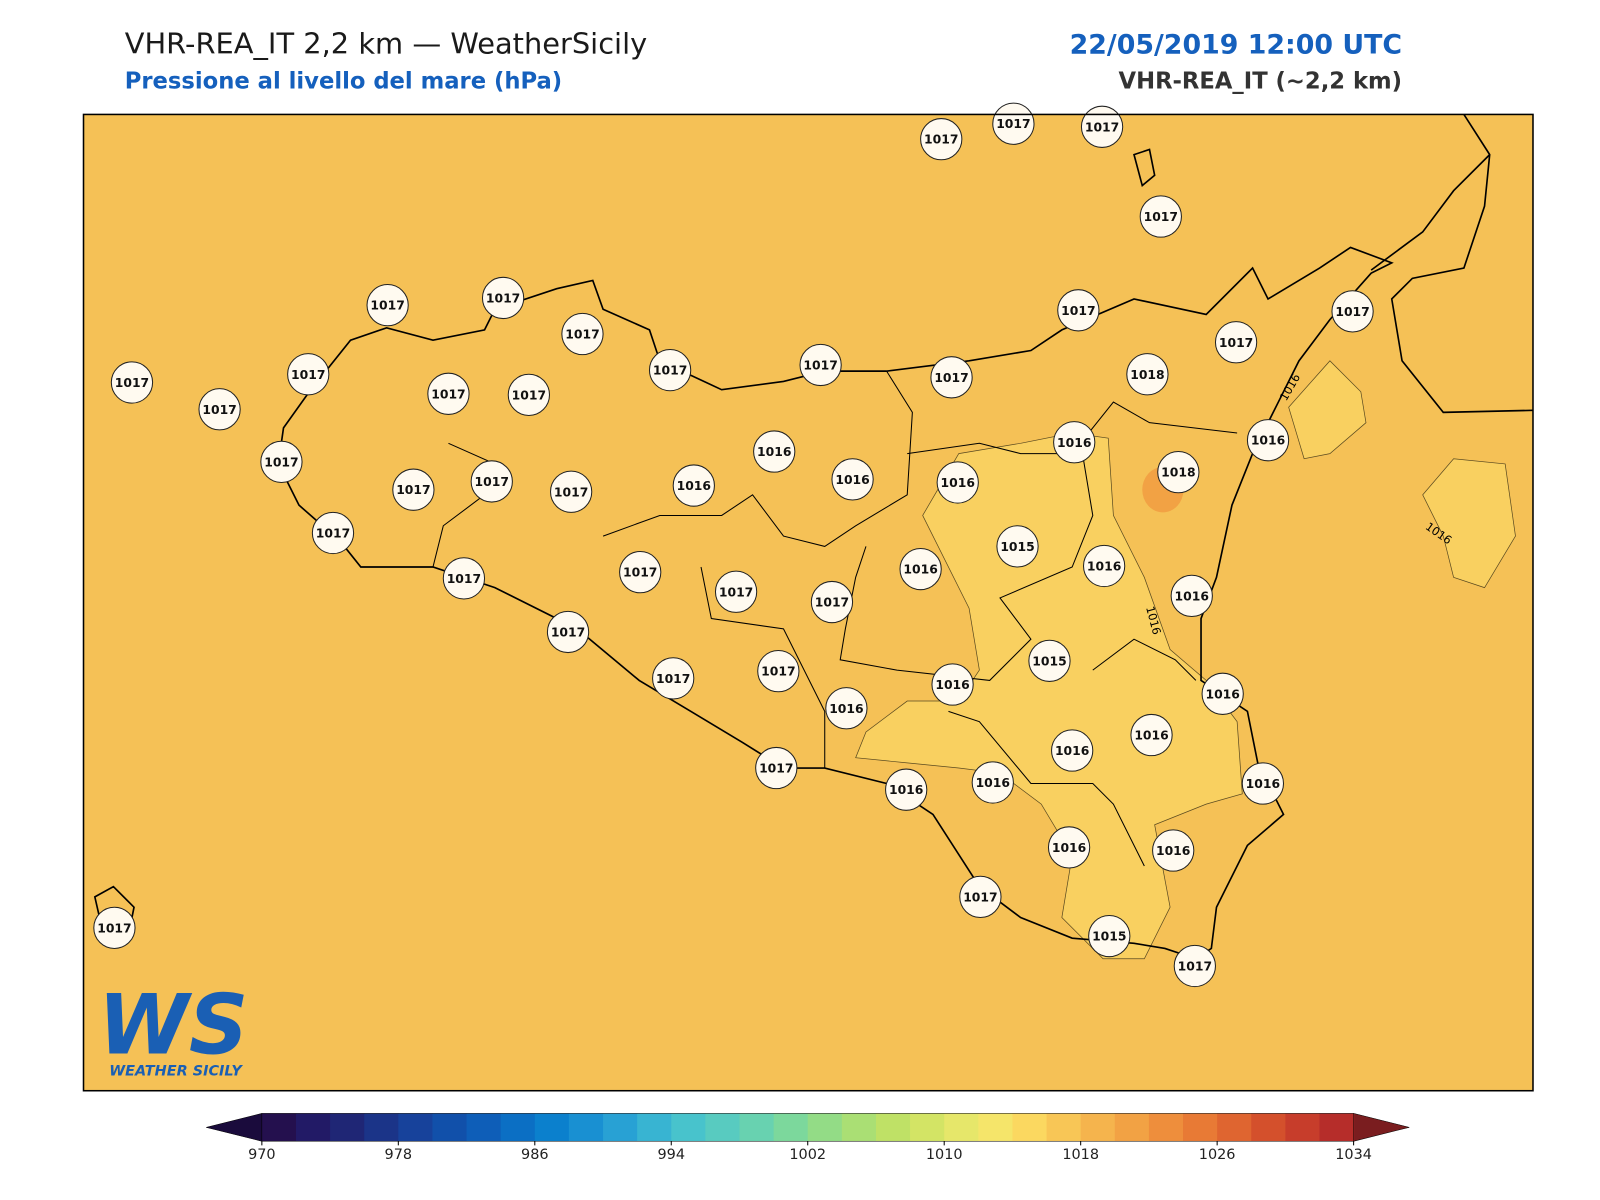 The height and width of the screenshot is (1200, 1600). What do you see at coordinates (1261, 82) in the screenshot?
I see `model: VHR-REA_IT (~2,2 km)` at bounding box center [1261, 82].